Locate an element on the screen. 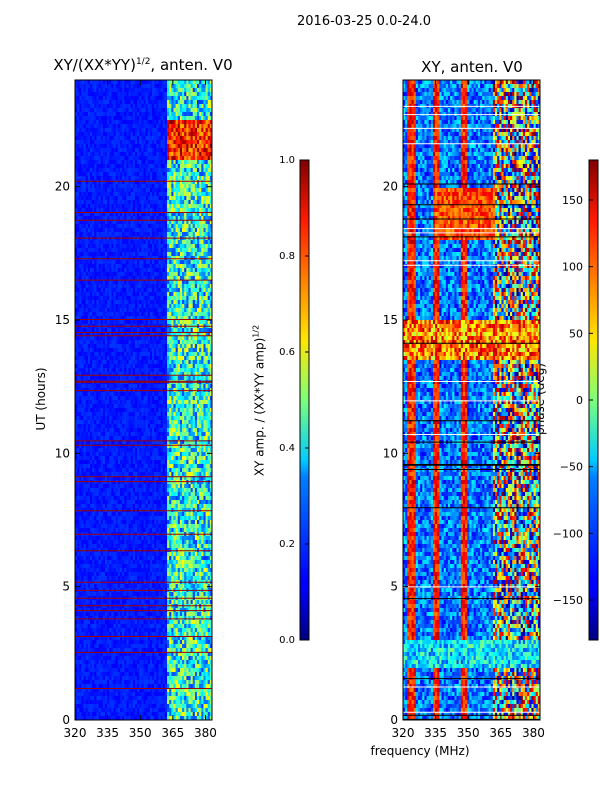  left-title-tail: , anten. V0 is located at coordinates (191, 65).